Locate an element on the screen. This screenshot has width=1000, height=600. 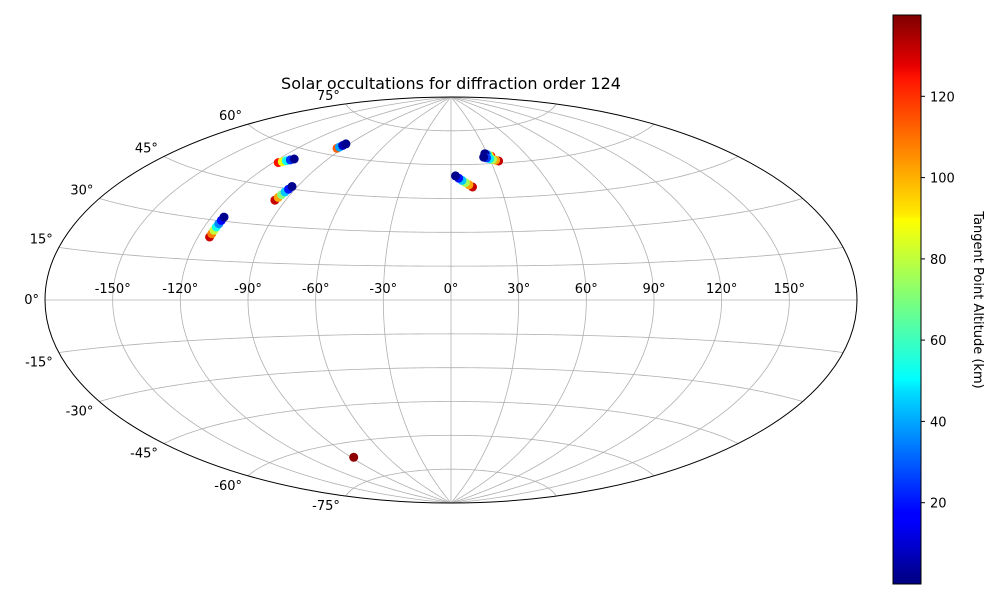
longitude-tick-label: -150° is located at coordinates (113, 289).